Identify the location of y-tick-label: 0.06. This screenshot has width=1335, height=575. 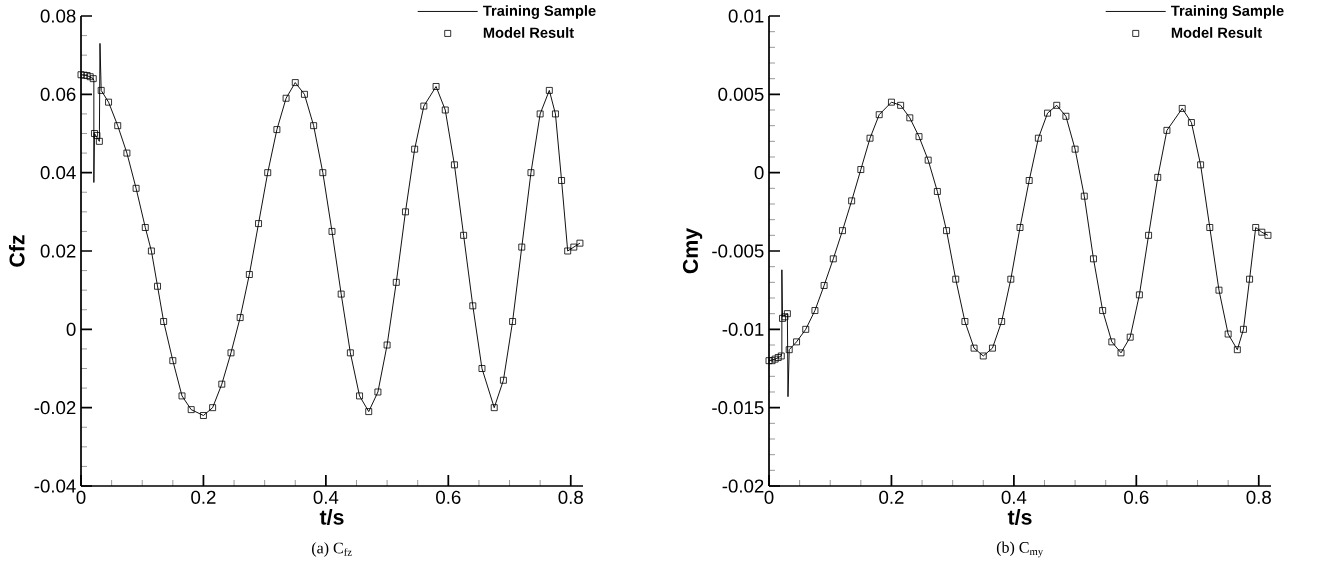
(58, 94).